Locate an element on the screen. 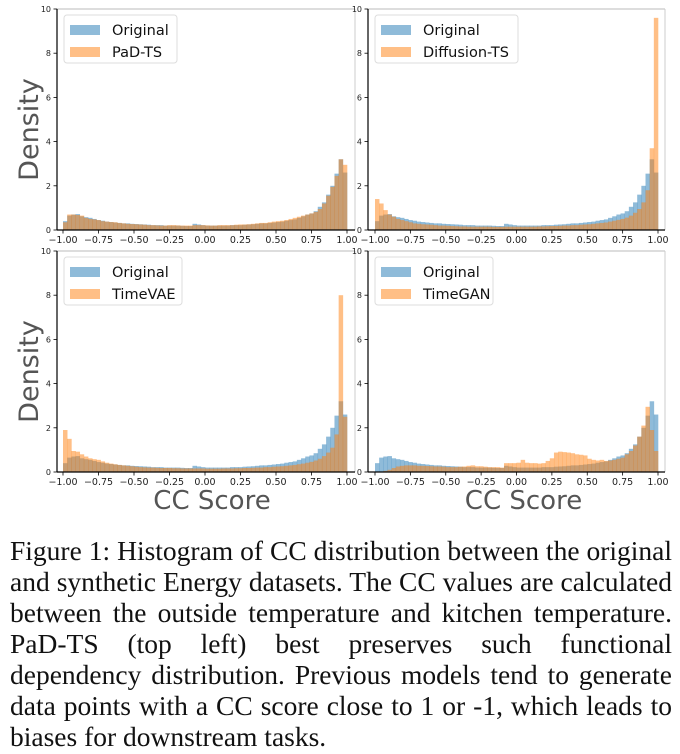  y-tick-label: 10 is located at coordinates (46, 9).